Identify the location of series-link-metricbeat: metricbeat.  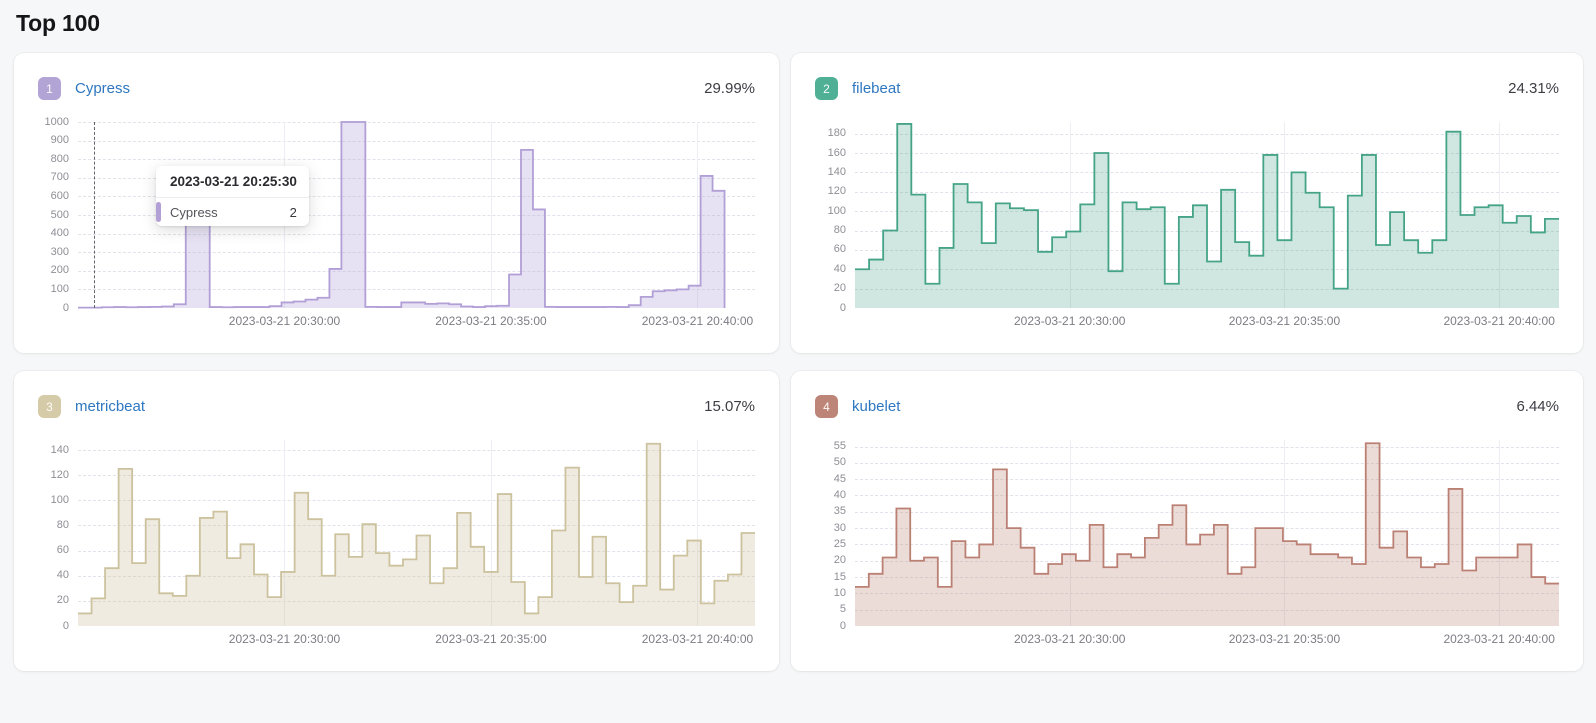
(110, 406).